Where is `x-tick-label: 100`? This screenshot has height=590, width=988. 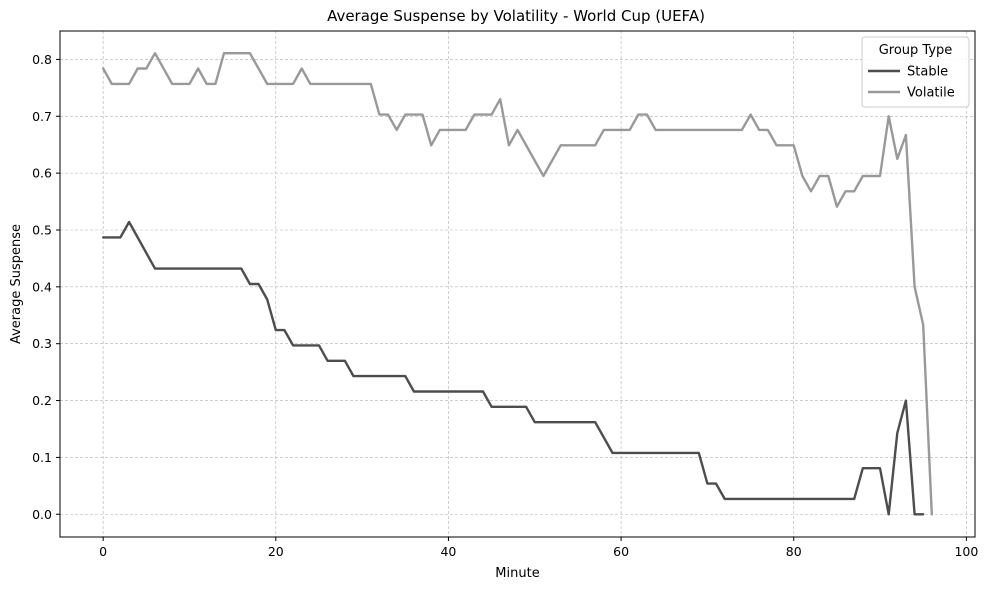 x-tick-label: 100 is located at coordinates (966, 551).